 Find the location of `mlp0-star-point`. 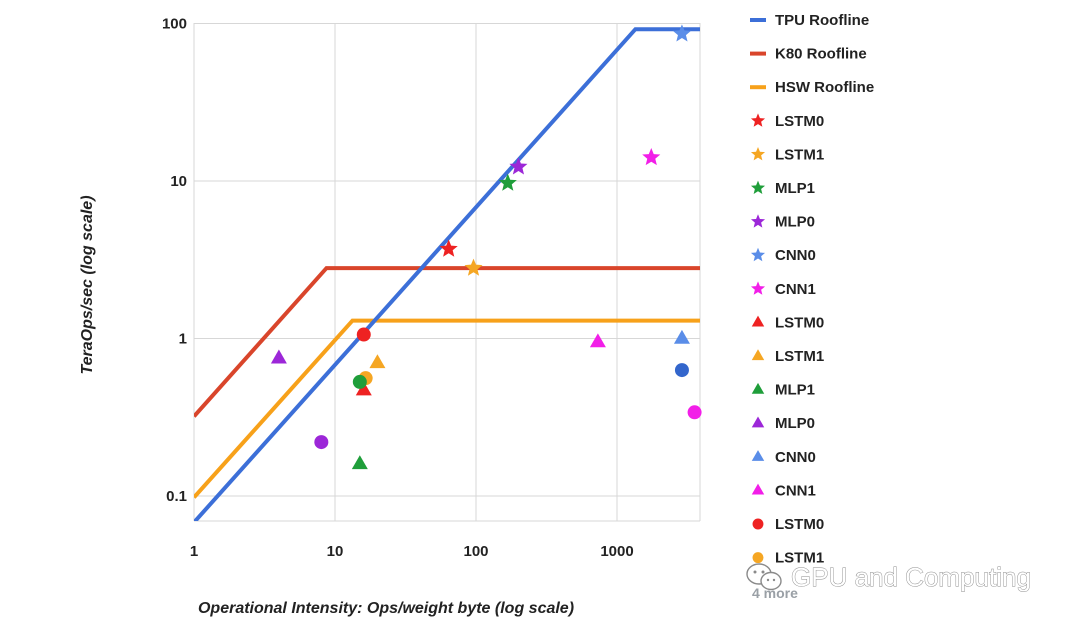

mlp0-star-point is located at coordinates (518, 166).